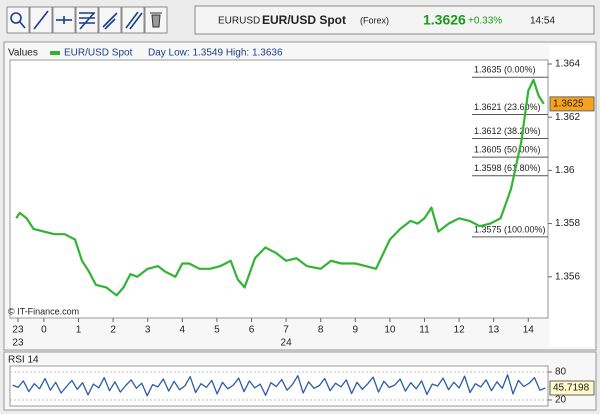 This screenshot has width=600, height=414. I want to click on y-tick-label: 80, so click(561, 372).